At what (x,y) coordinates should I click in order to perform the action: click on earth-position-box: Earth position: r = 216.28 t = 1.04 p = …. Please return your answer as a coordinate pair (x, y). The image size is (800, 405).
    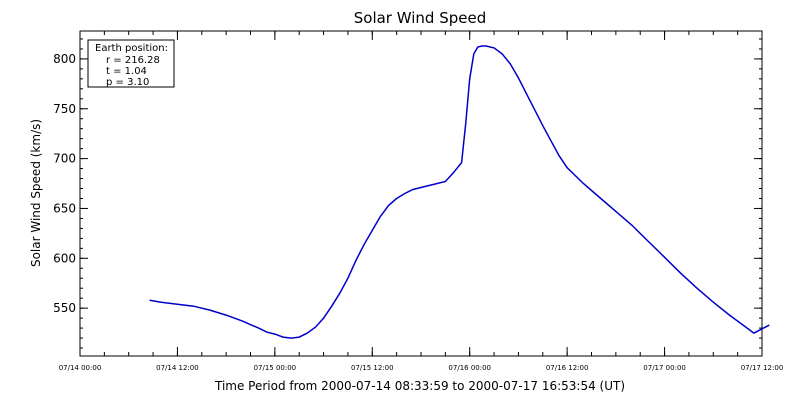
    Looking at the image, I should click on (131, 63).